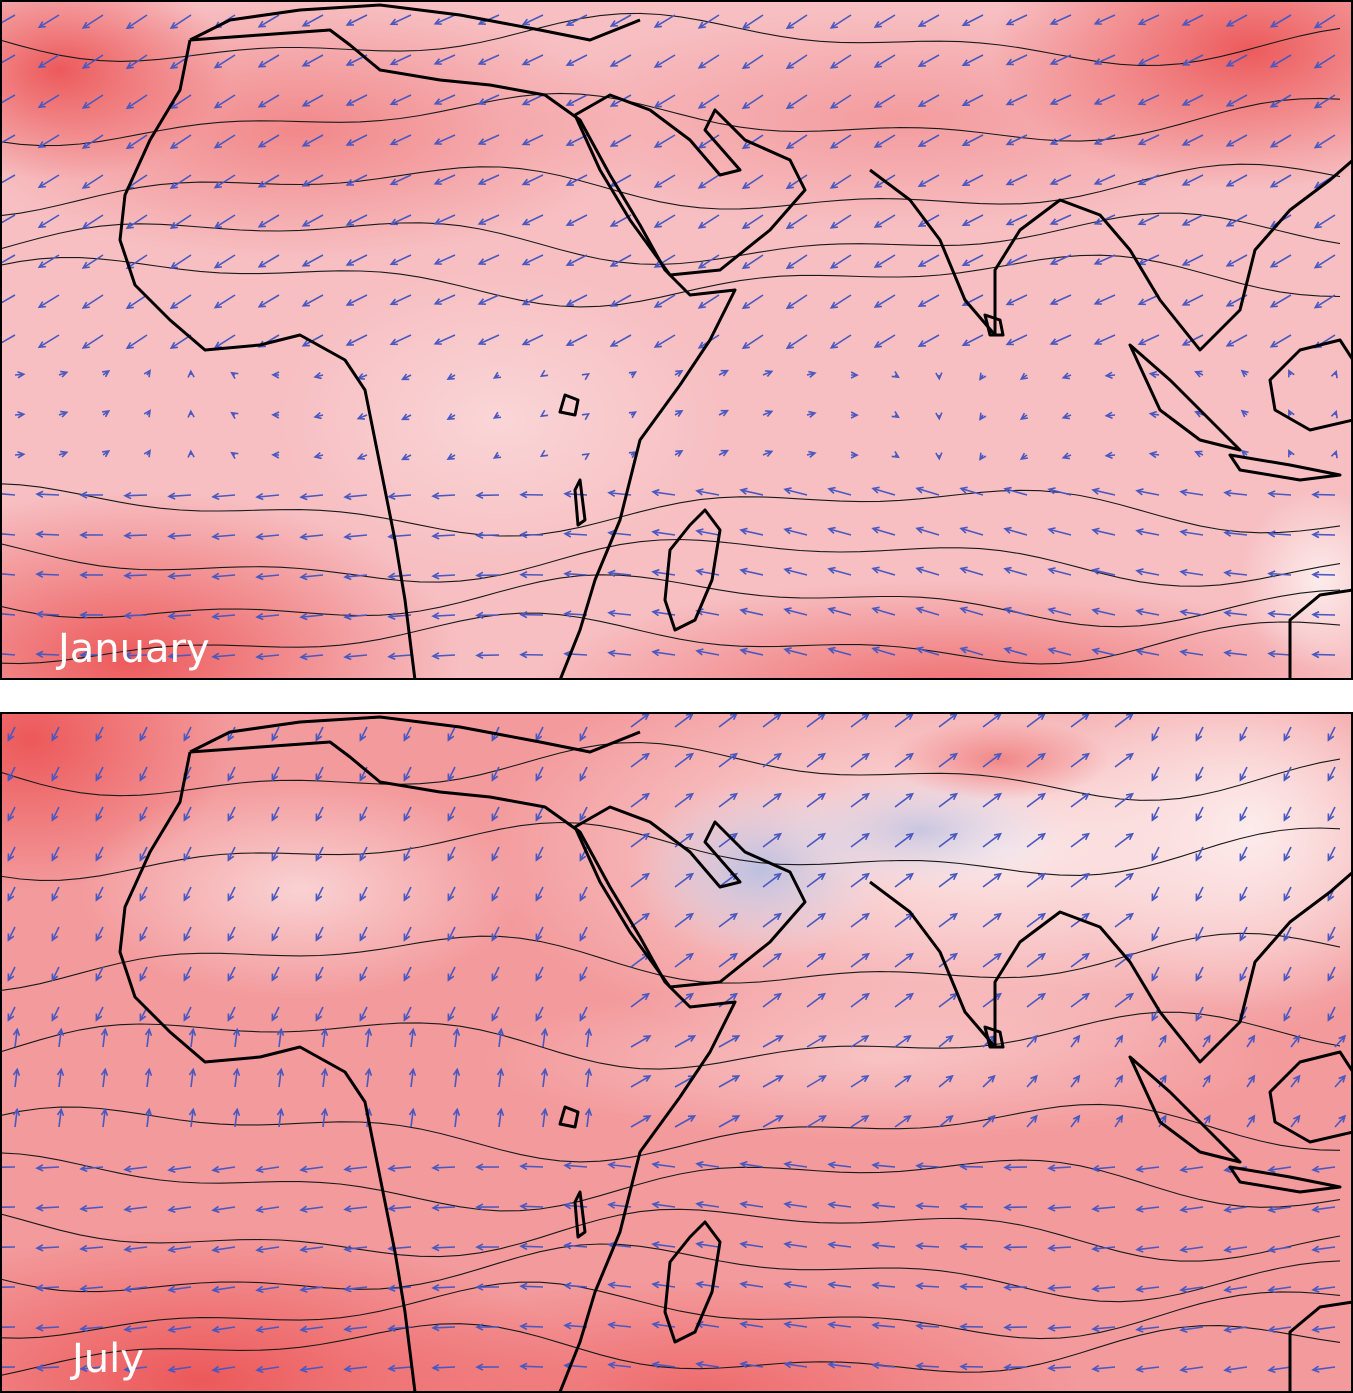 This screenshot has width=1353, height=1393. Describe the element at coordinates (671, 1235) in the screenshot. I see `contour-line` at that location.